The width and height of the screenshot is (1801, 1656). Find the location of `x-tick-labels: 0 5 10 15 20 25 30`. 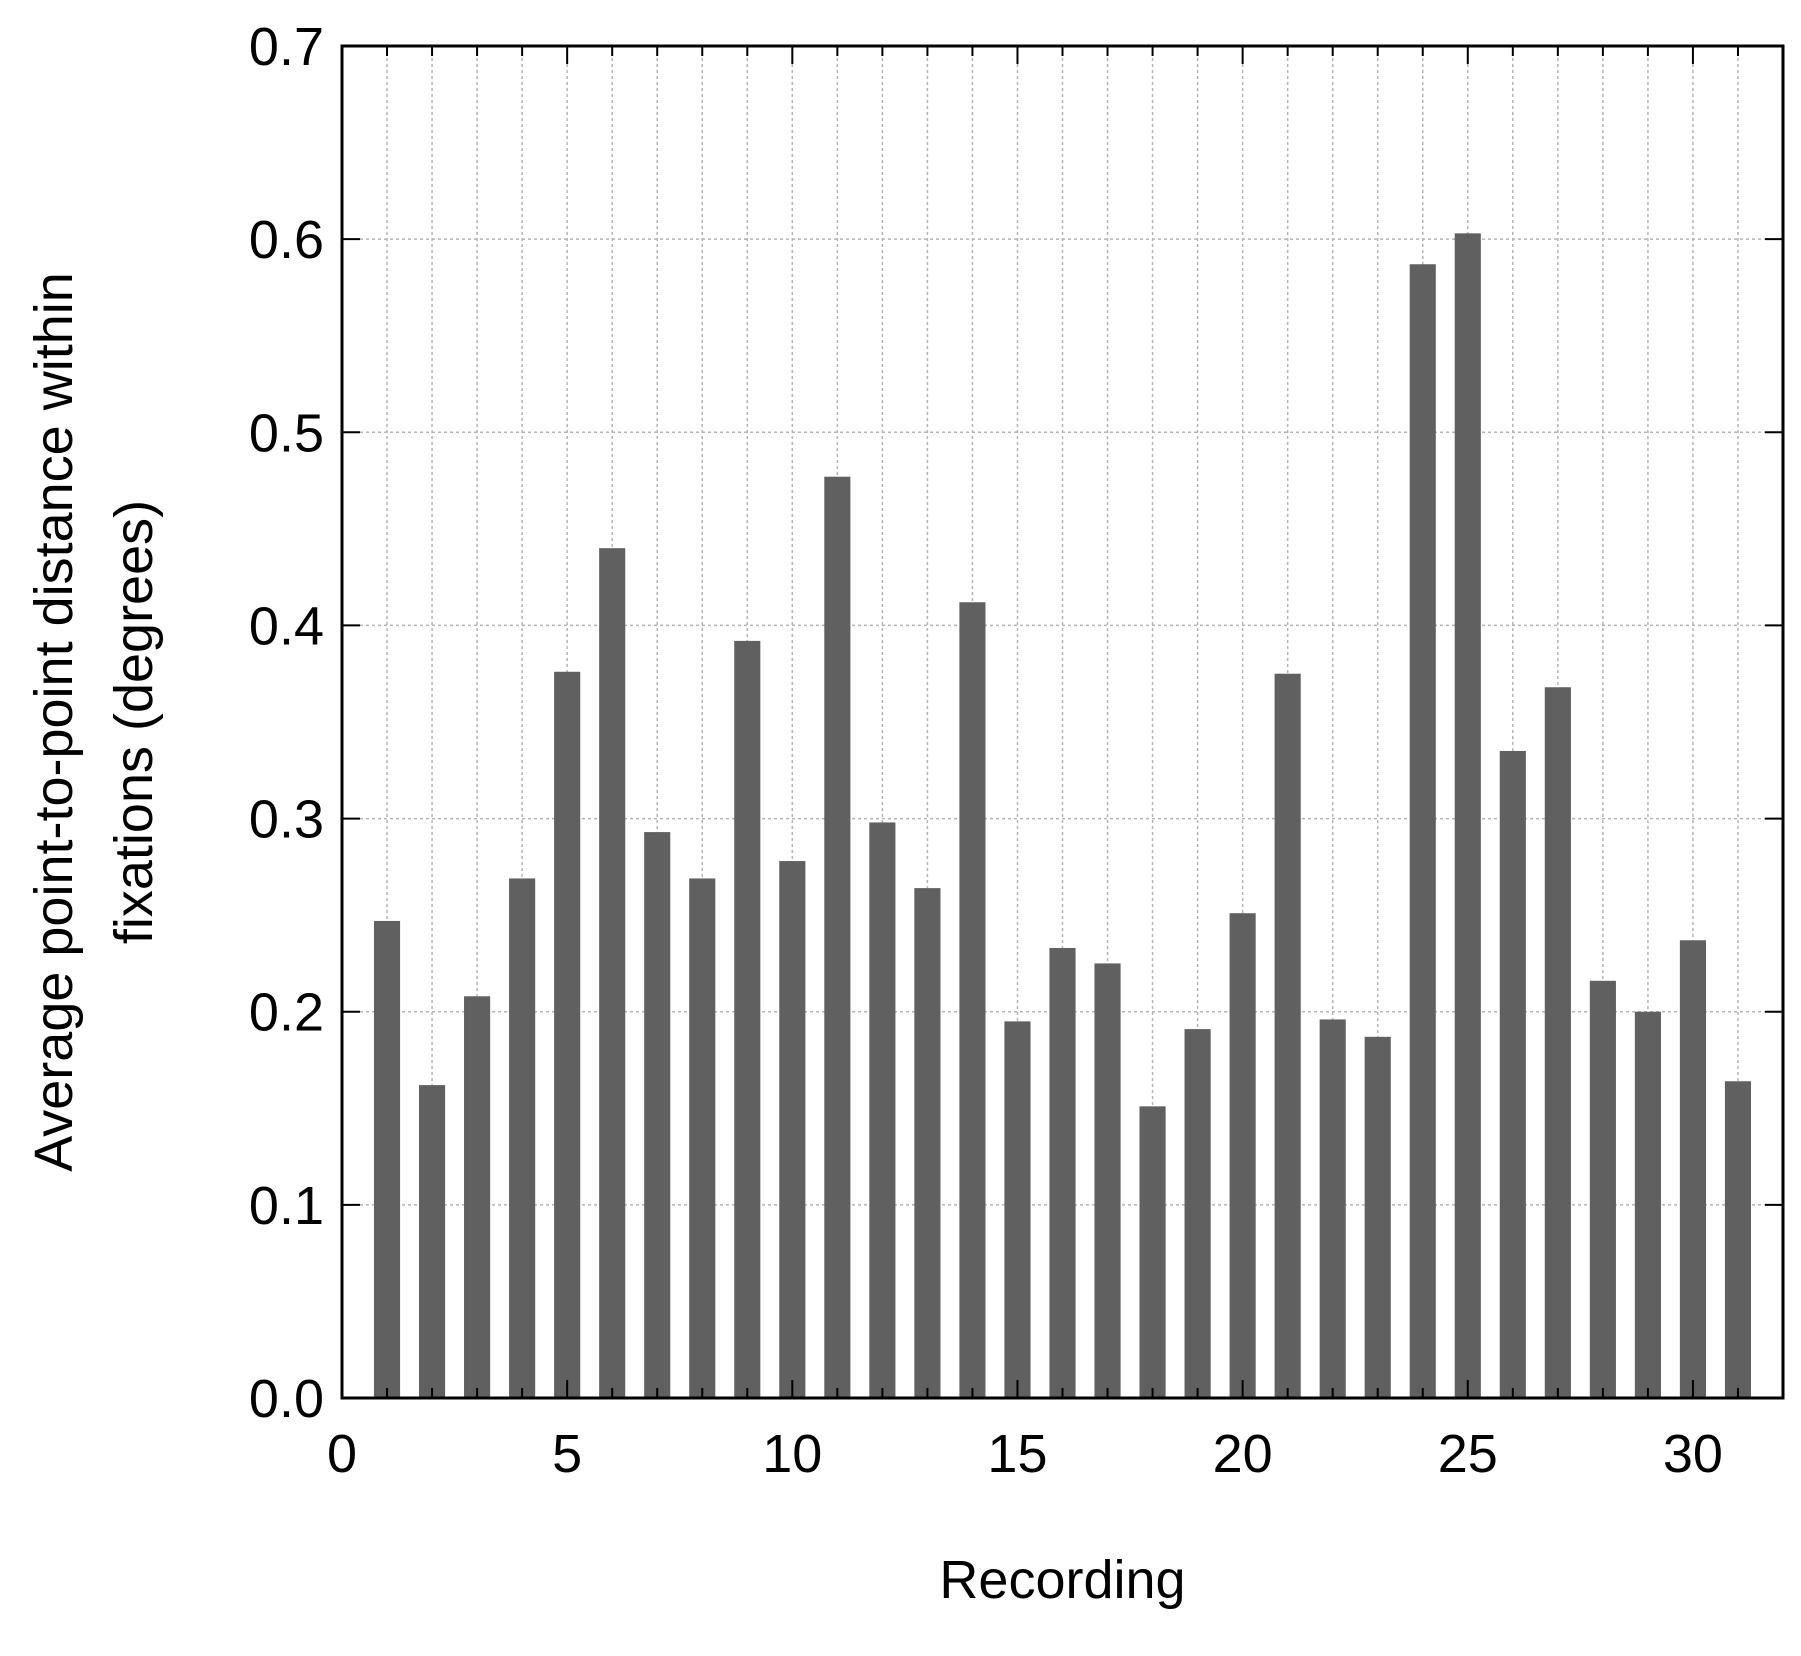

x-tick-labels: 0 5 10 15 20 25 30 is located at coordinates (1025, 1454).